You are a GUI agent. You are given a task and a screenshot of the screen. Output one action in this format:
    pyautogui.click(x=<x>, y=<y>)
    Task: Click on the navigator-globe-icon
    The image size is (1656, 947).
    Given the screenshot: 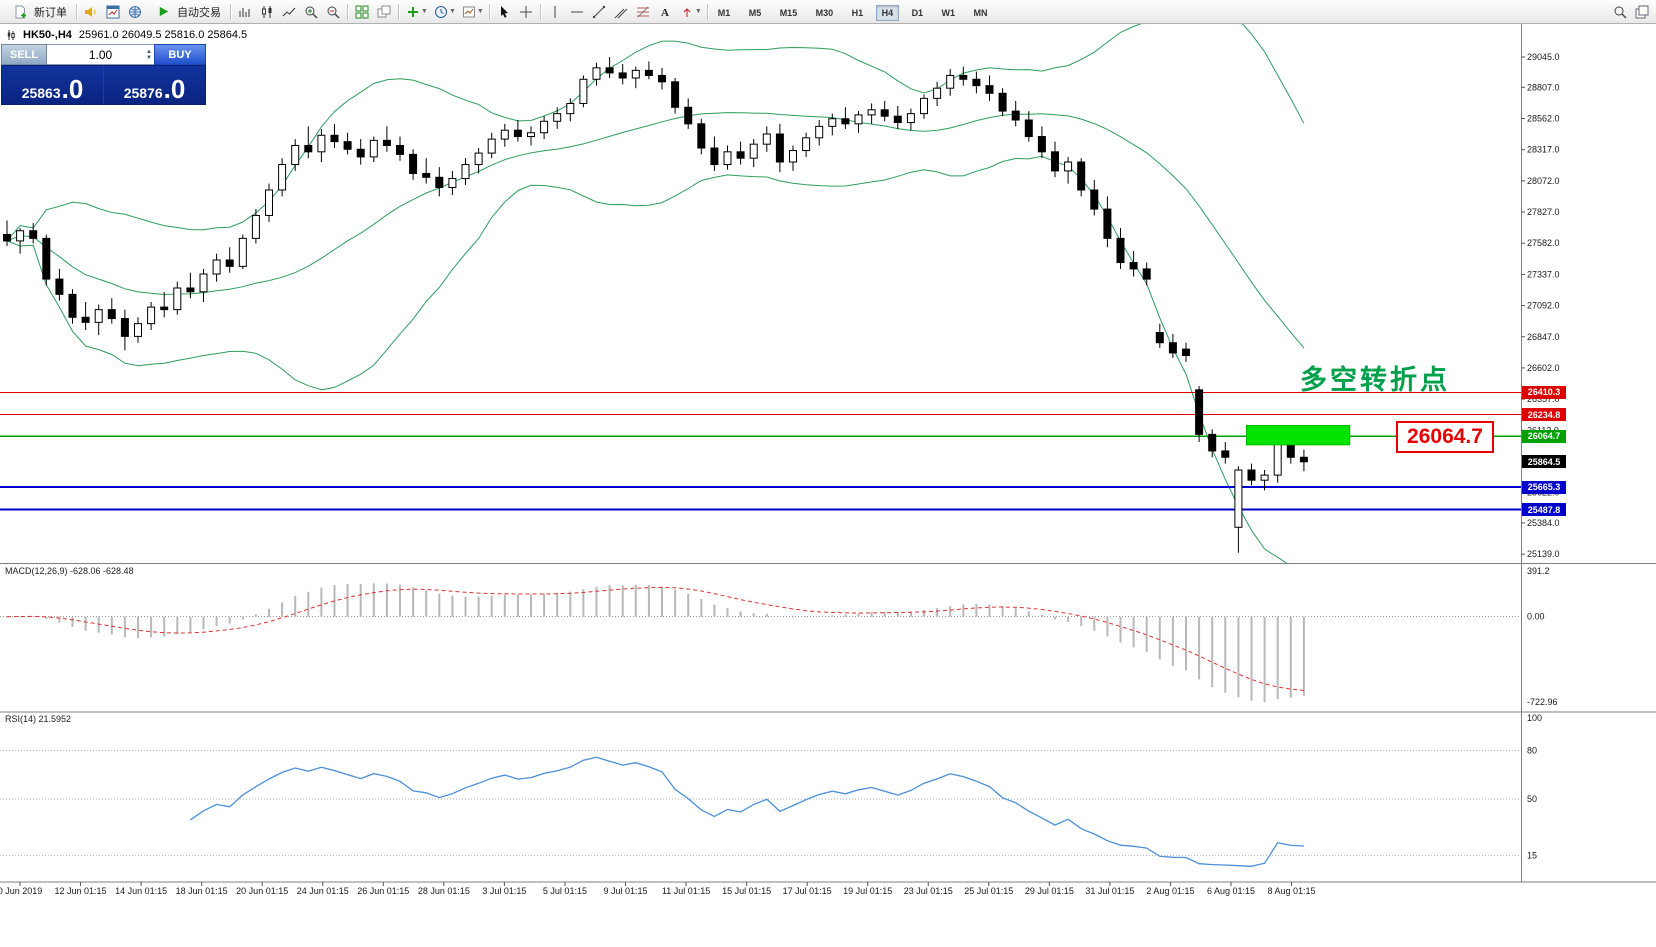 What is the action you would take?
    pyautogui.click(x=135, y=11)
    